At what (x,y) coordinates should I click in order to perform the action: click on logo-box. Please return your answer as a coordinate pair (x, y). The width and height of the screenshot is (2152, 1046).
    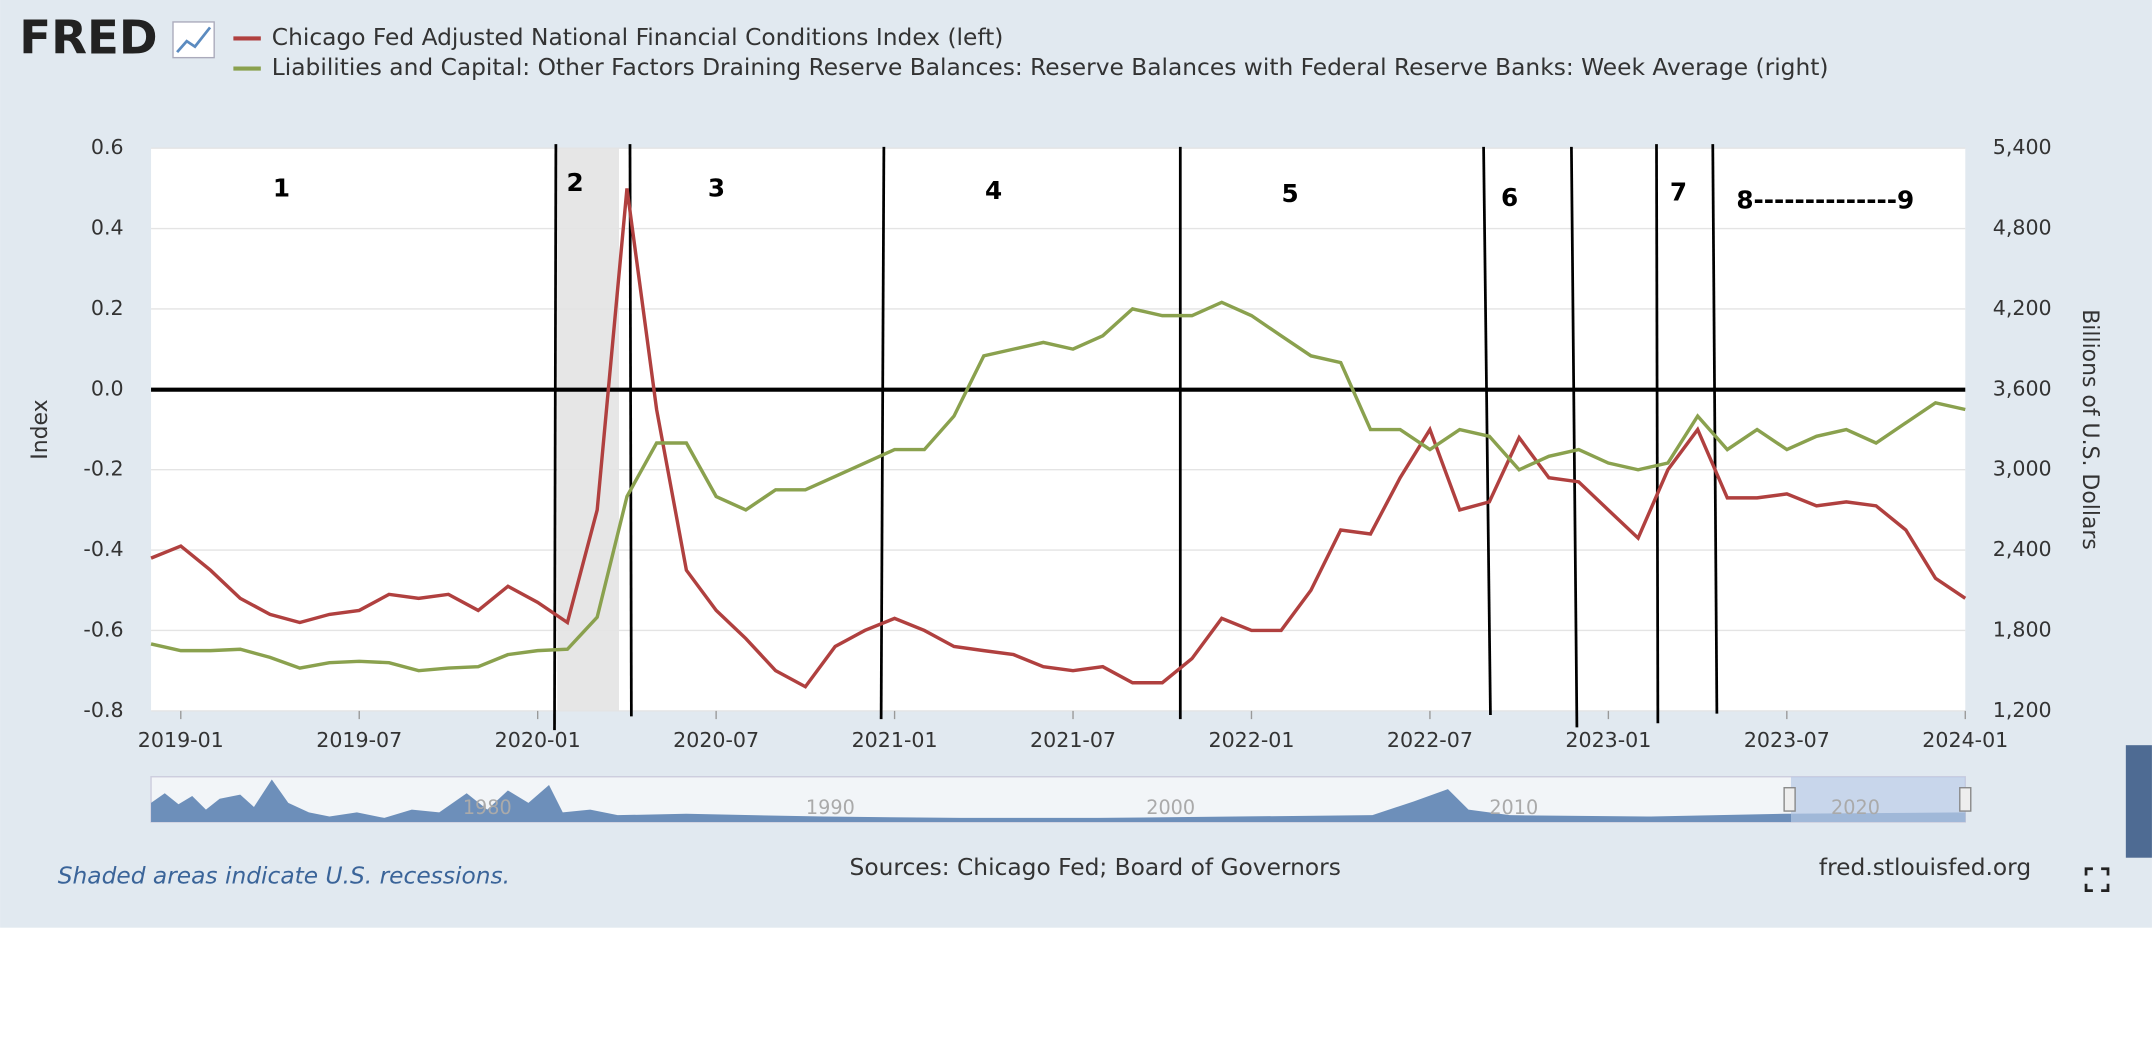
    Looking at the image, I should click on (193, 40).